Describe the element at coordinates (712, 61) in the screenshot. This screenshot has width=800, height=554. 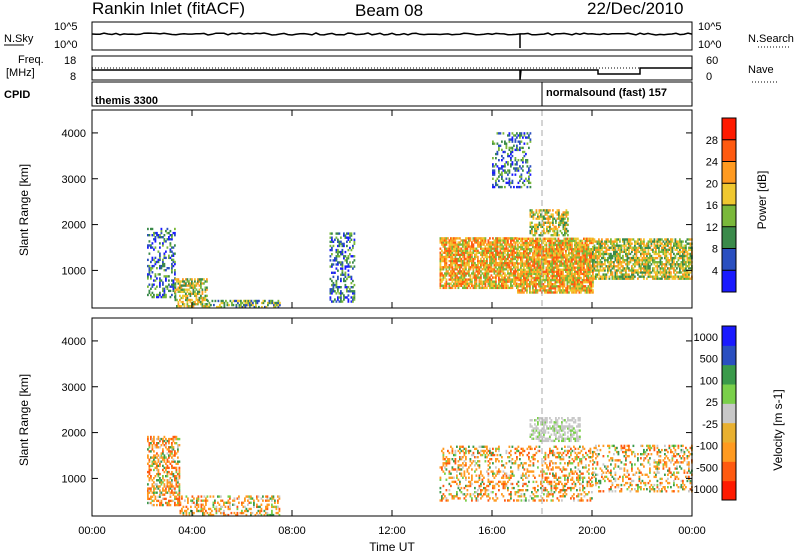
I see `nave-tick-high: 60` at that location.